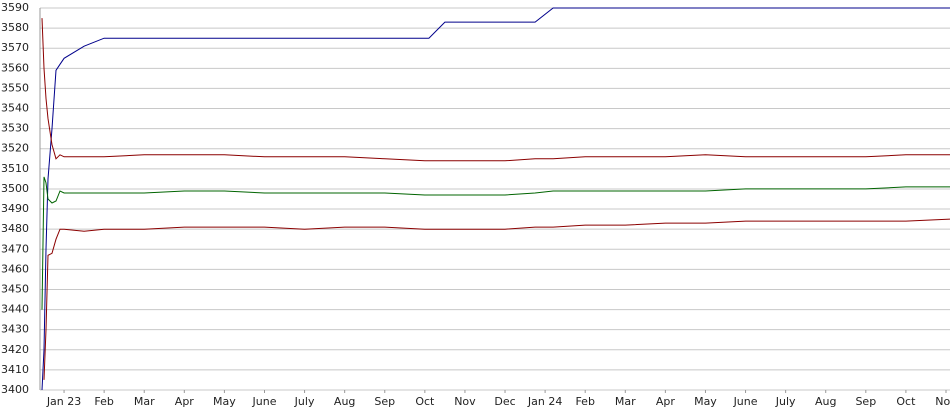 The image size is (950, 415). What do you see at coordinates (15, 329) in the screenshot?
I see `y-tick-label: 3430` at bounding box center [15, 329].